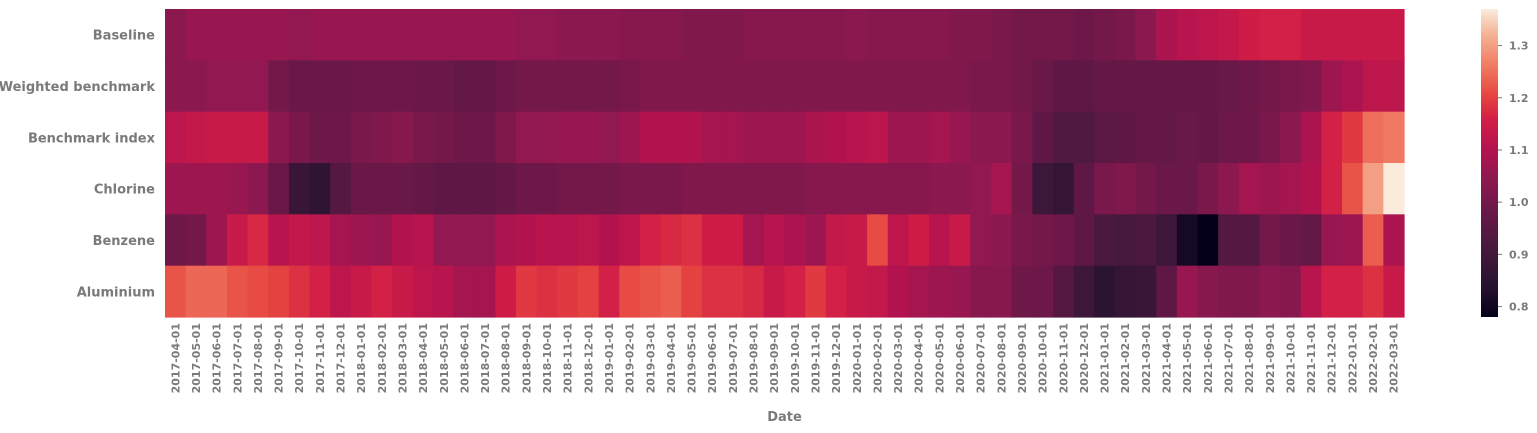  What do you see at coordinates (1489, 163) in the screenshot?
I see `colorbar-gradient` at bounding box center [1489, 163].